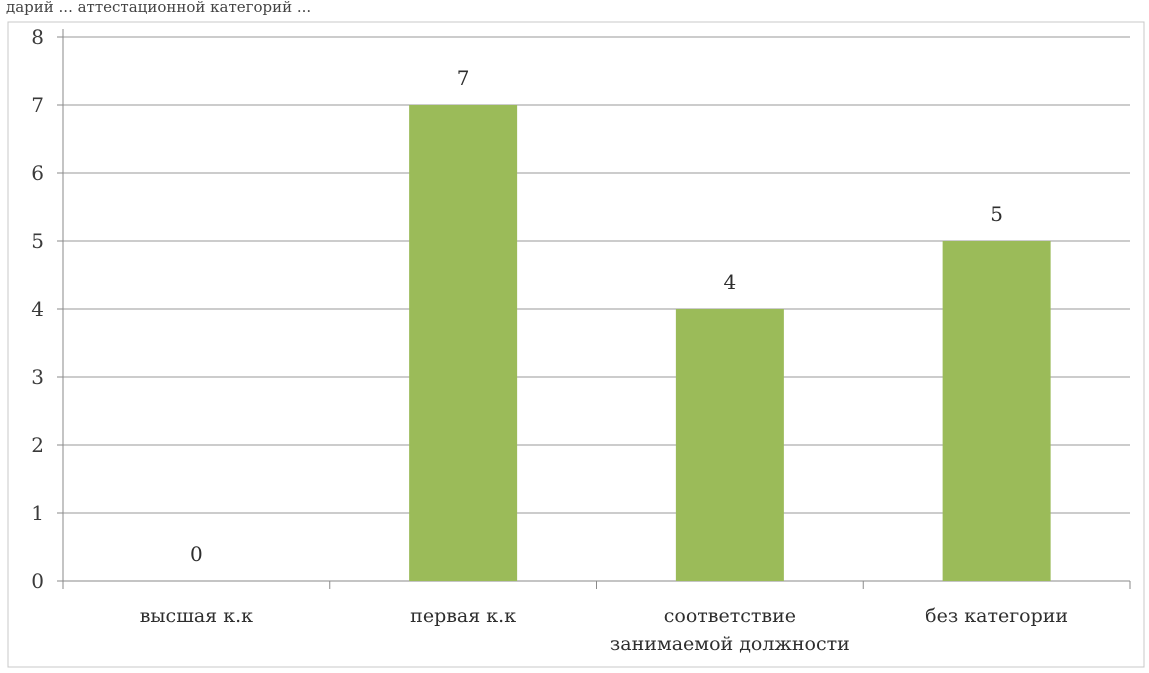 The image size is (1149, 673). What do you see at coordinates (730, 644) in the screenshot?
I see `category-label-2-line-1: занимаемой должности` at bounding box center [730, 644].